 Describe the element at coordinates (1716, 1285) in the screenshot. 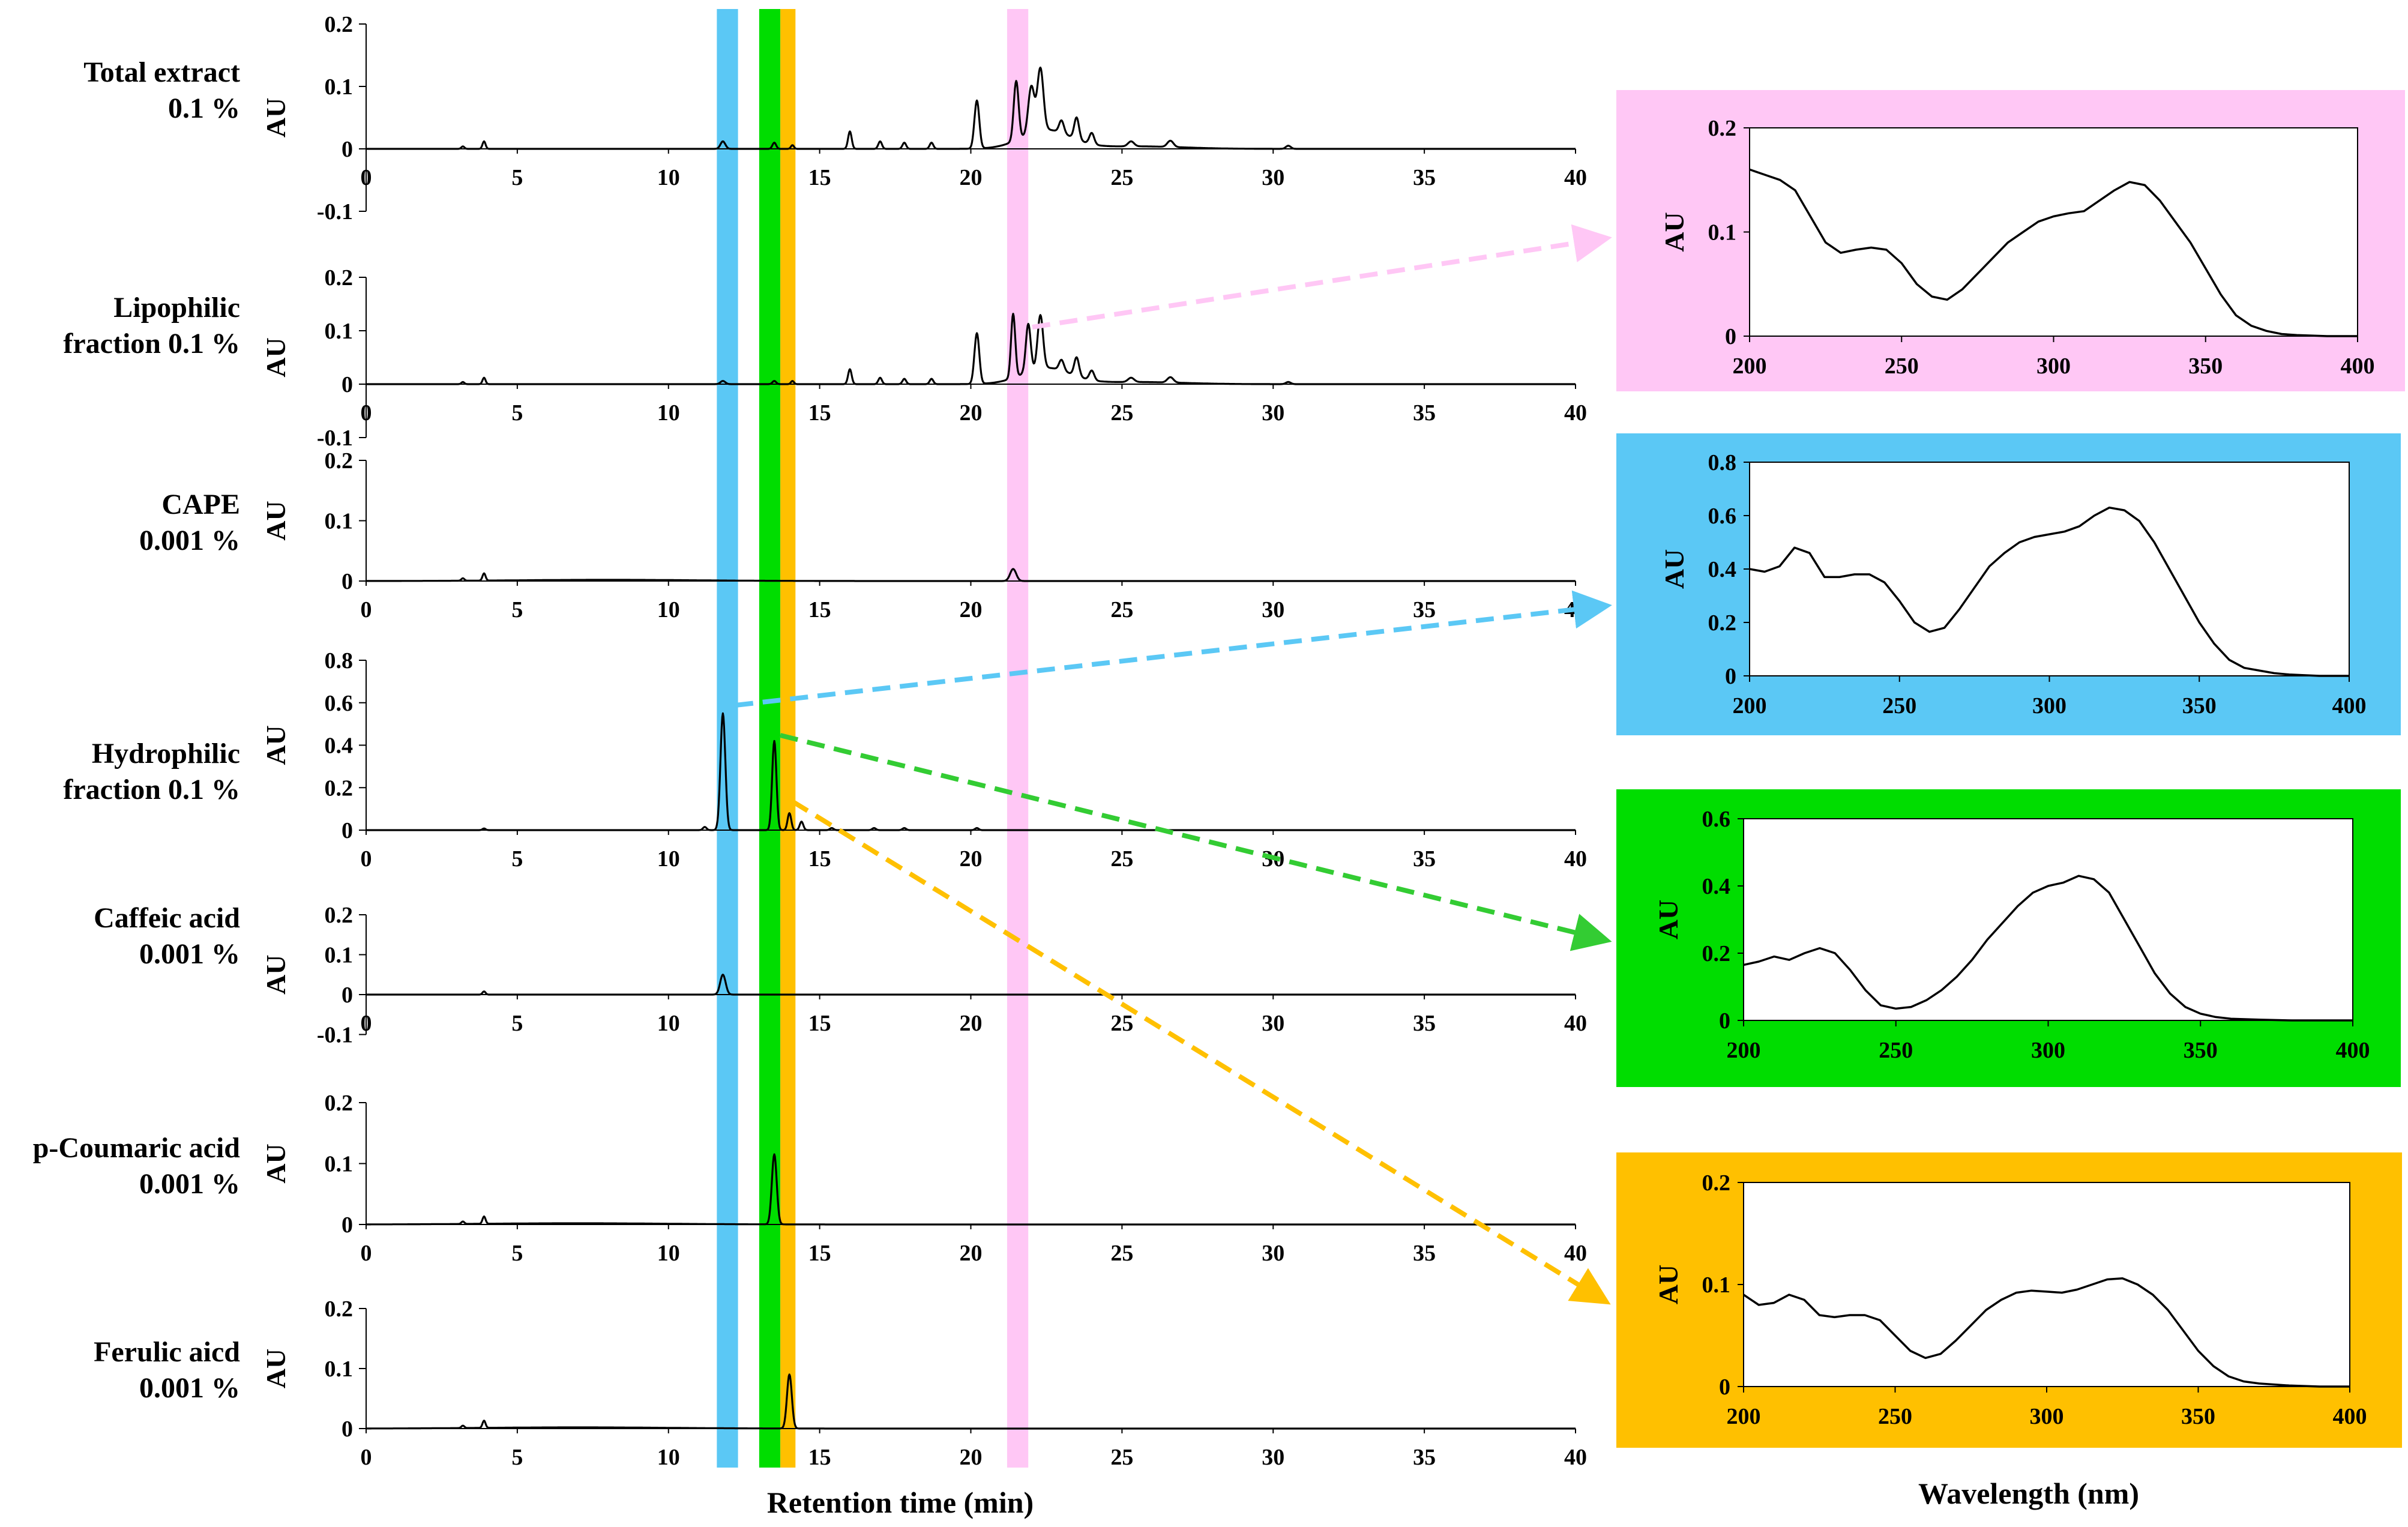

I see `uv-y-tick-label: 0.1` at that location.